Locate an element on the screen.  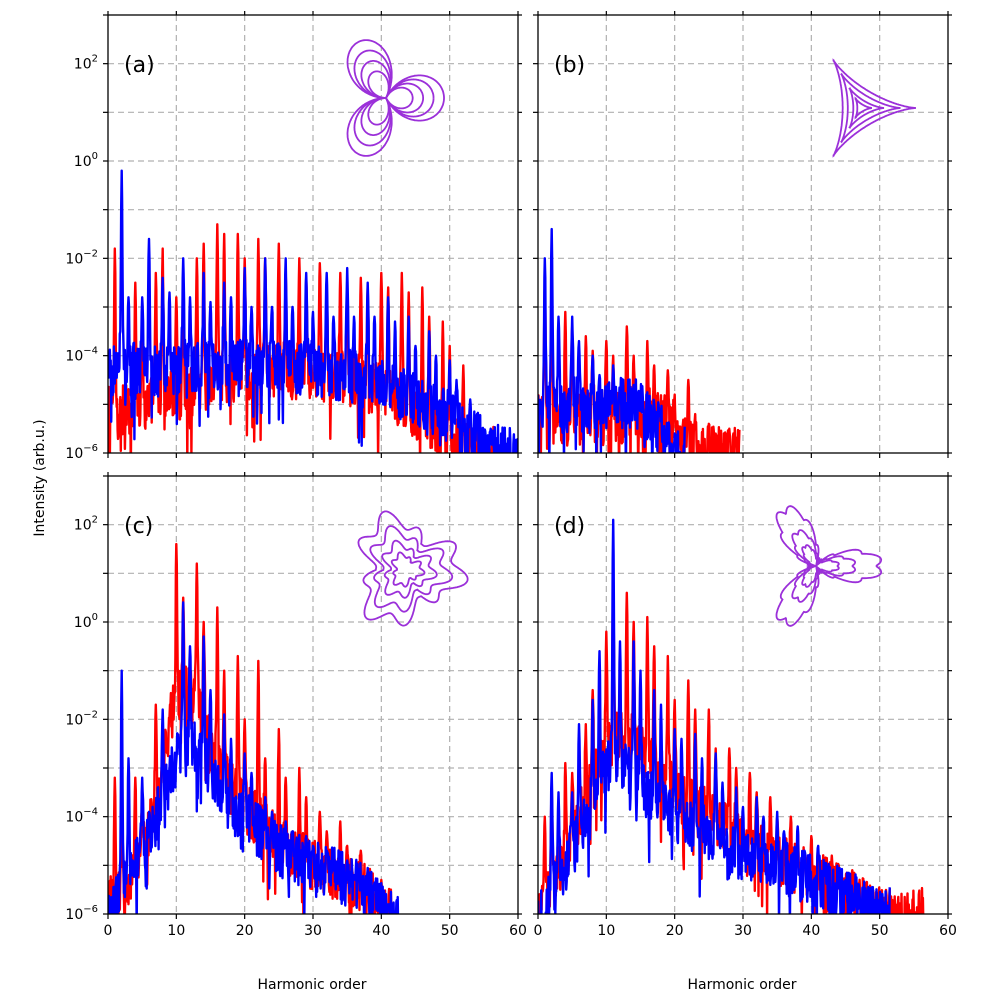
panel-label: (d) is located at coordinates (569, 526).